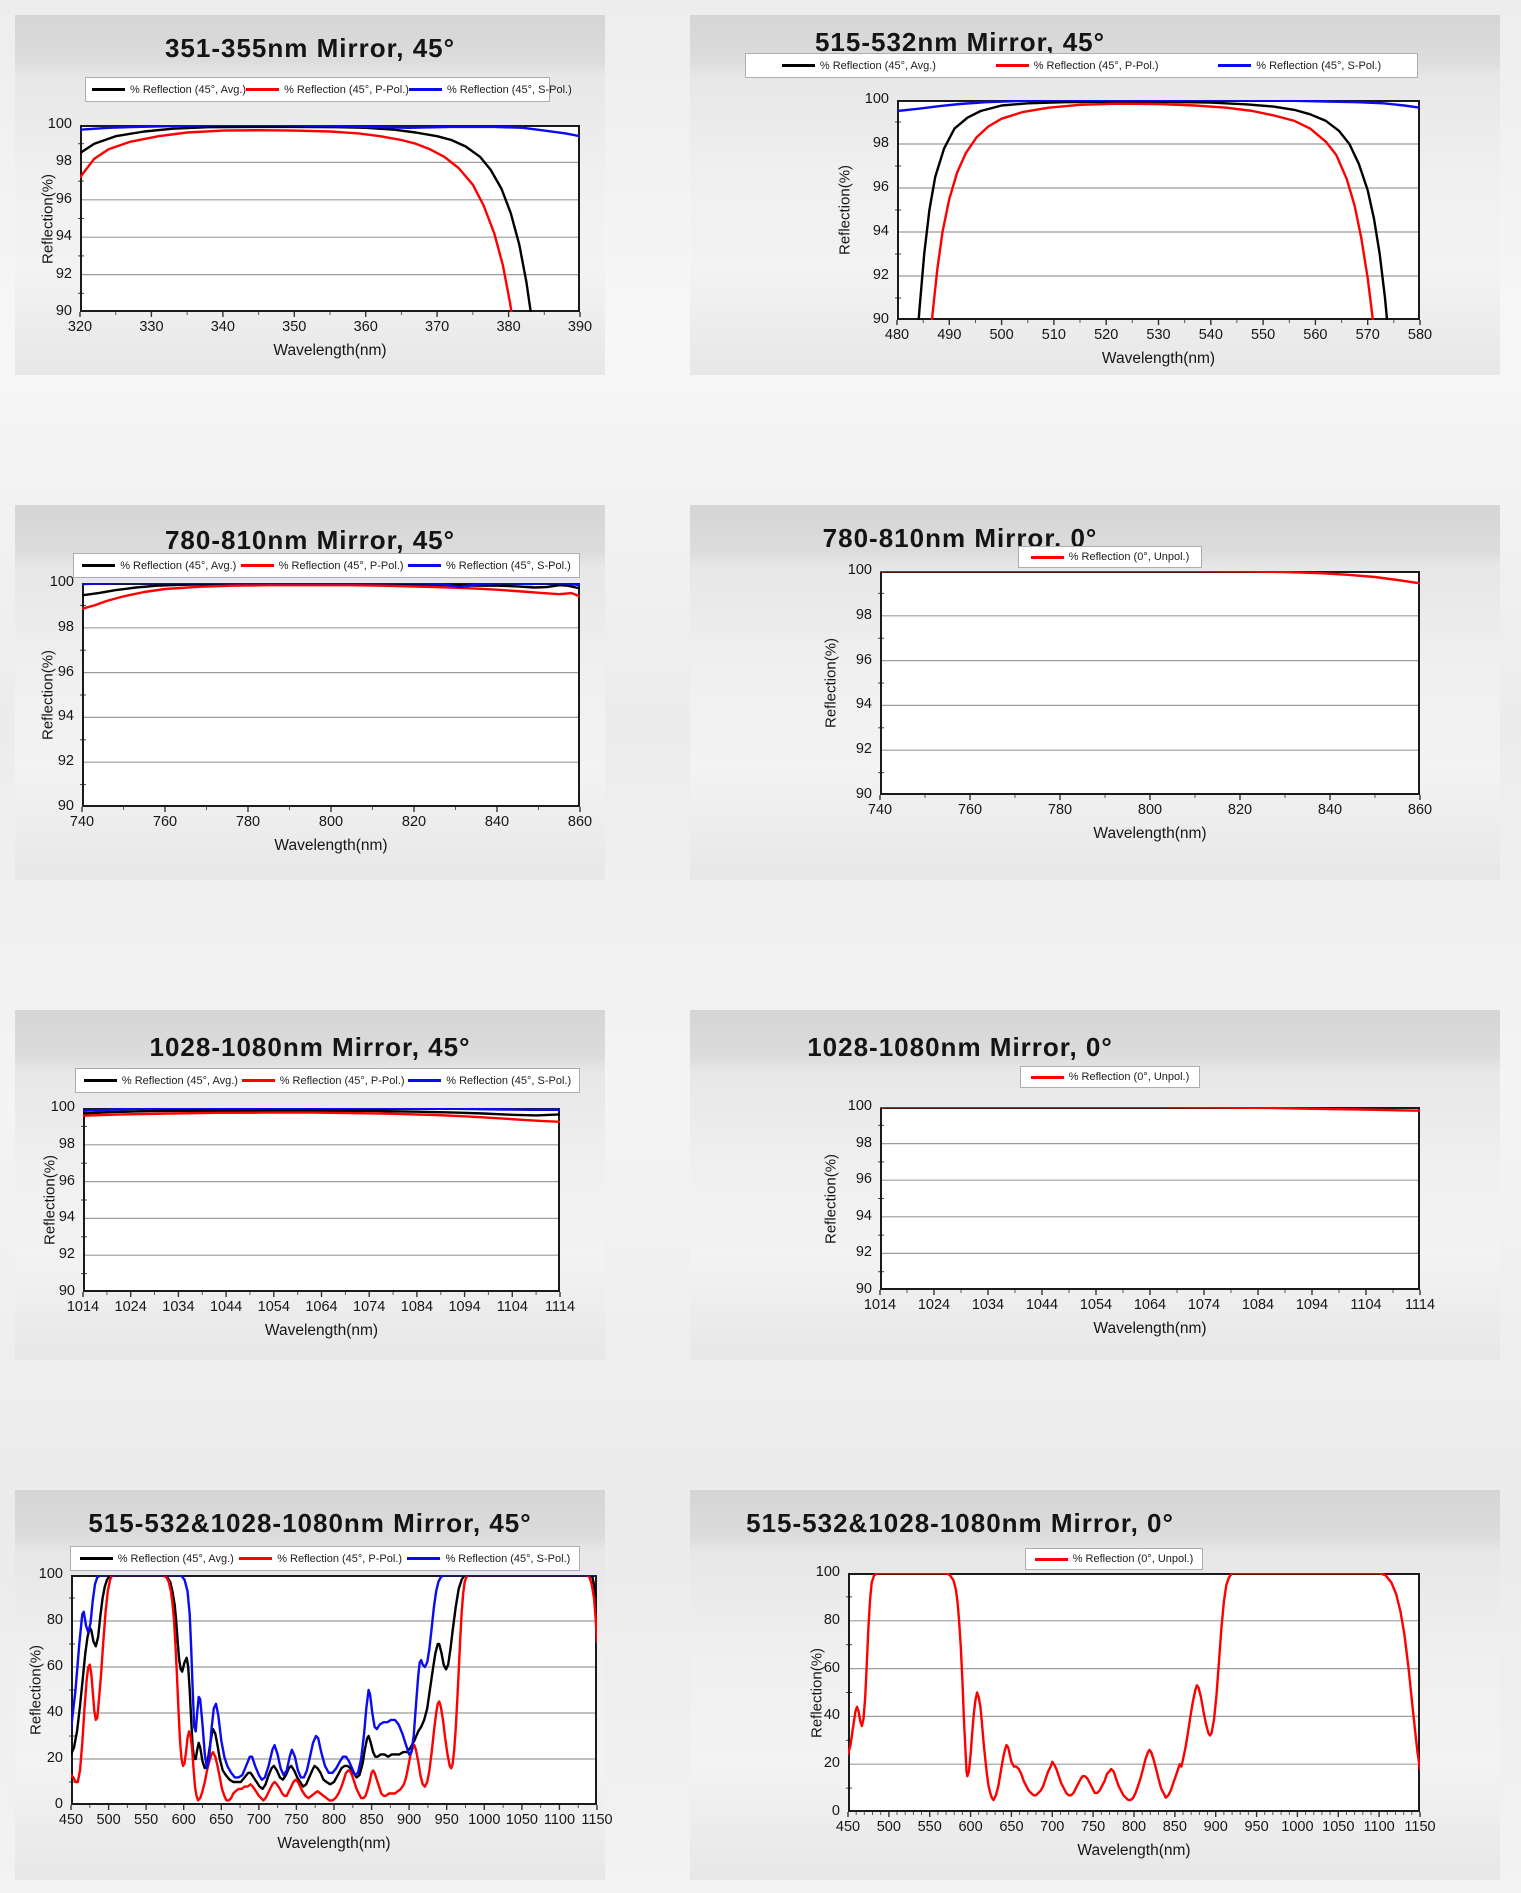 This screenshot has height=1893, width=1521. I want to click on y-tick-label: 60, so click(831, 1667).